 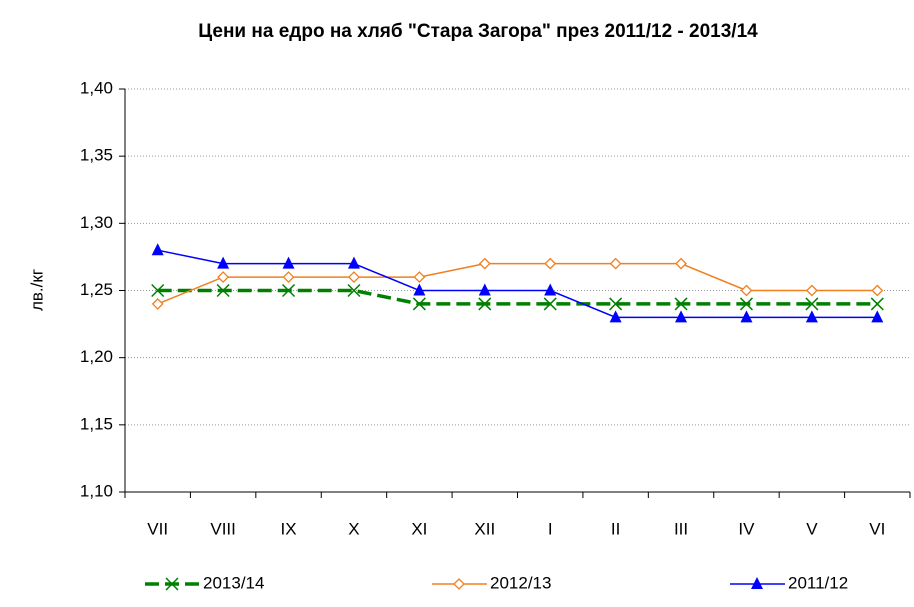 What do you see at coordinates (419, 528) in the screenshot?
I see `x-tick-label: XI` at bounding box center [419, 528].